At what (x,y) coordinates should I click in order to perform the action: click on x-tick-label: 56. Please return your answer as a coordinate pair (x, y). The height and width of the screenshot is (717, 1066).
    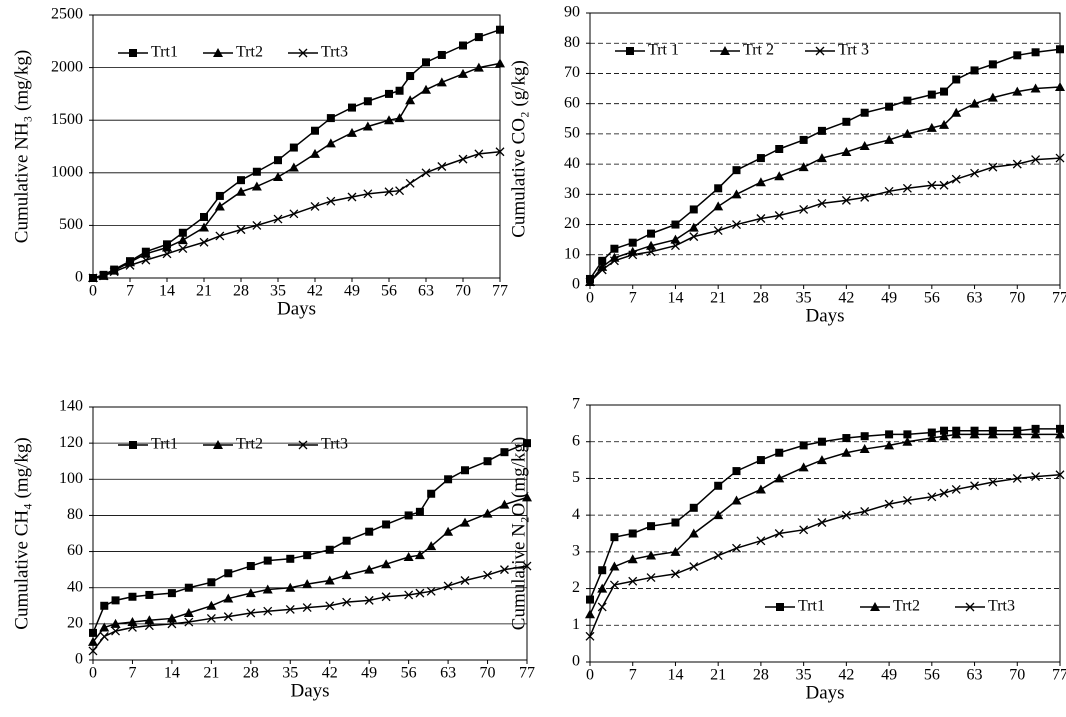
    Looking at the image, I should click on (389, 291).